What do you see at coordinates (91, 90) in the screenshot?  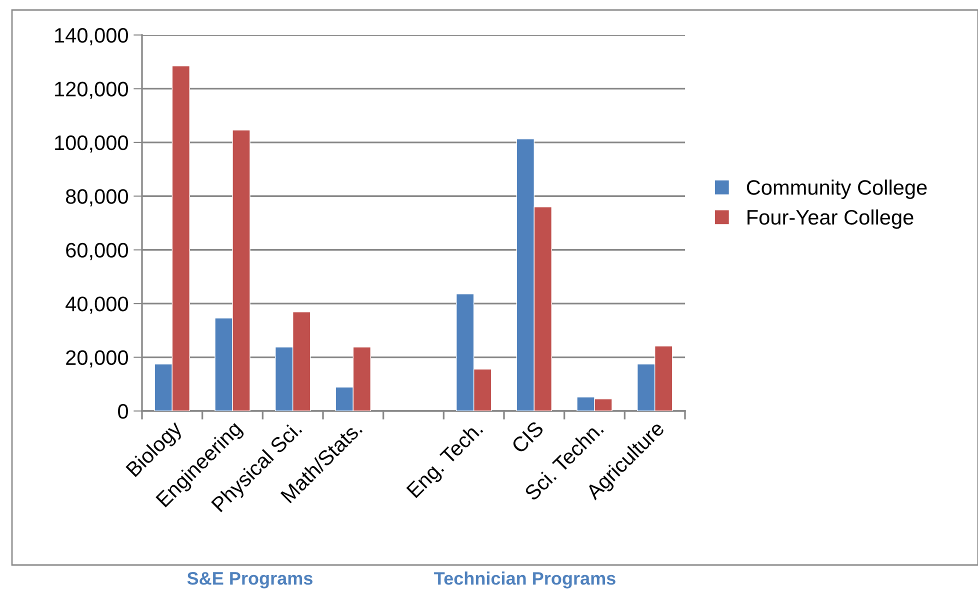 I see `y-tick-label: 120,000` at bounding box center [91, 90].